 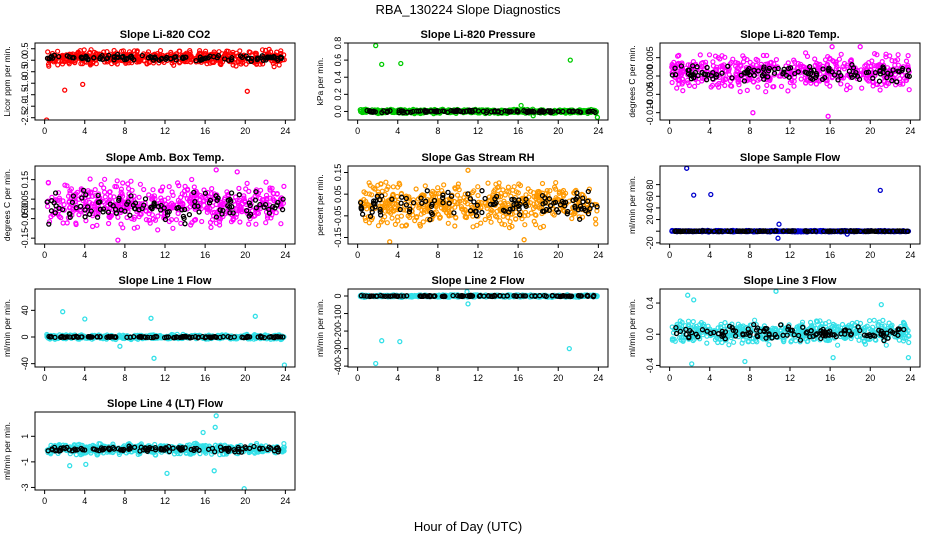 What do you see at coordinates (632, 205) in the screenshot?
I see `y-axis-label: ml/min per min.` at bounding box center [632, 205].